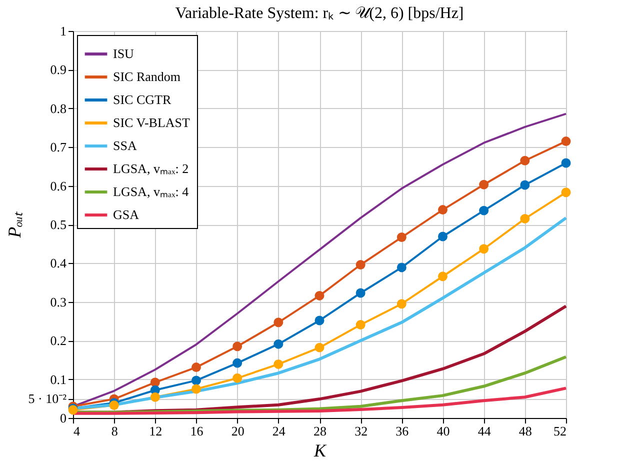 The height and width of the screenshot is (474, 626). Describe the element at coordinates (125, 145) in the screenshot. I see `legend-label: SSA` at that location.